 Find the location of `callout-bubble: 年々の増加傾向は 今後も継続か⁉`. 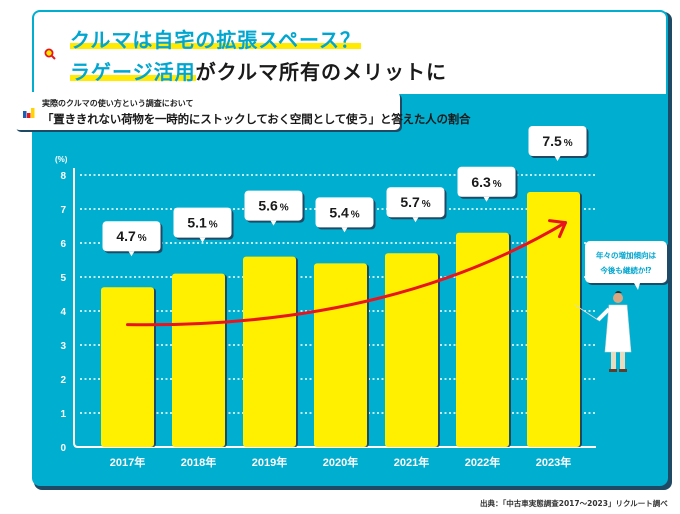

callout-bubble: 年々の増加傾向は 今後も継続か⁉ is located at coordinates (627, 265).